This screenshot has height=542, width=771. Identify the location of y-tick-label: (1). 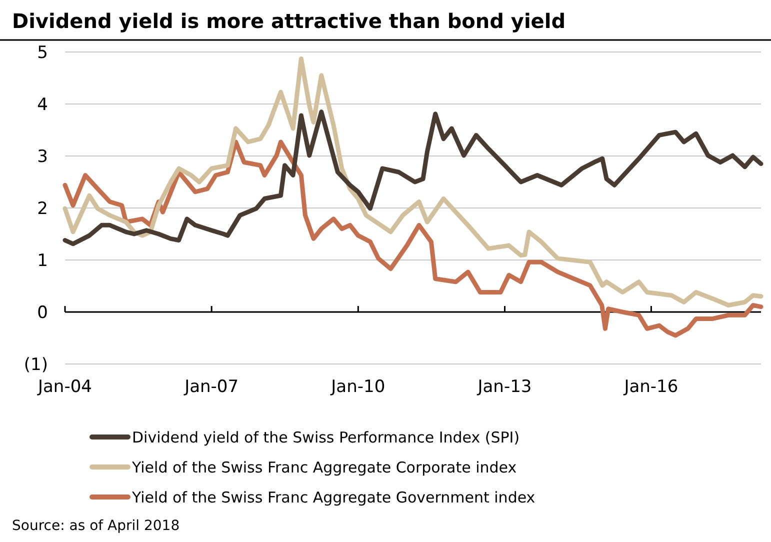
(36, 364).